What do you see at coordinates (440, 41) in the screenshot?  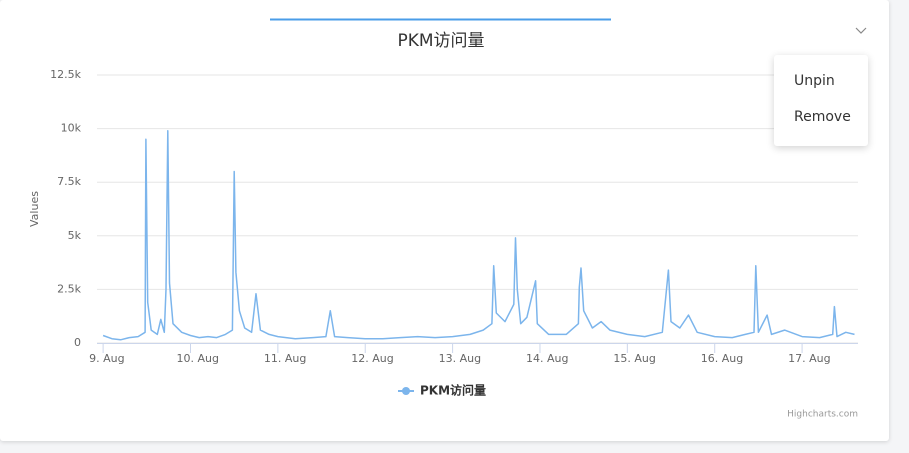 I see `chart-title: PKM访问量` at bounding box center [440, 41].